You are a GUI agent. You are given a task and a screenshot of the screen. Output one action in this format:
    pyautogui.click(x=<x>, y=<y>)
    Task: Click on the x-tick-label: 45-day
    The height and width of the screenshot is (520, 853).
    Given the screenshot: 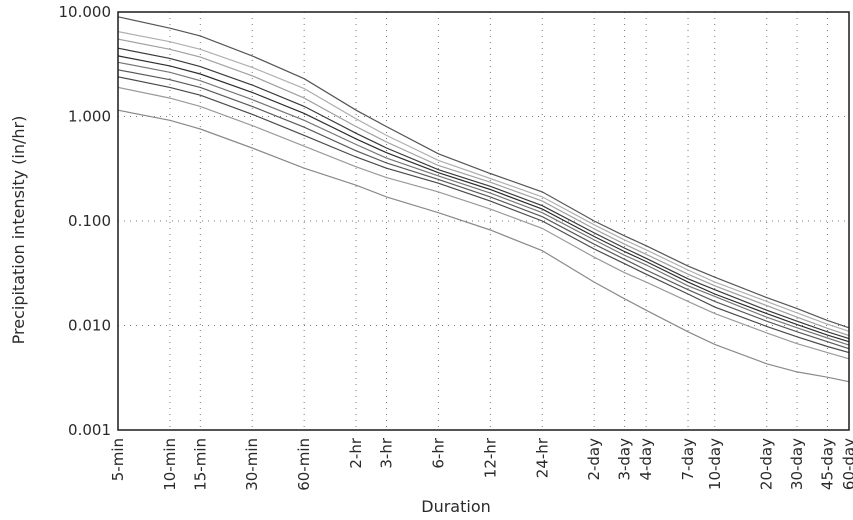 What is the action you would take?
    pyautogui.click(x=827, y=464)
    